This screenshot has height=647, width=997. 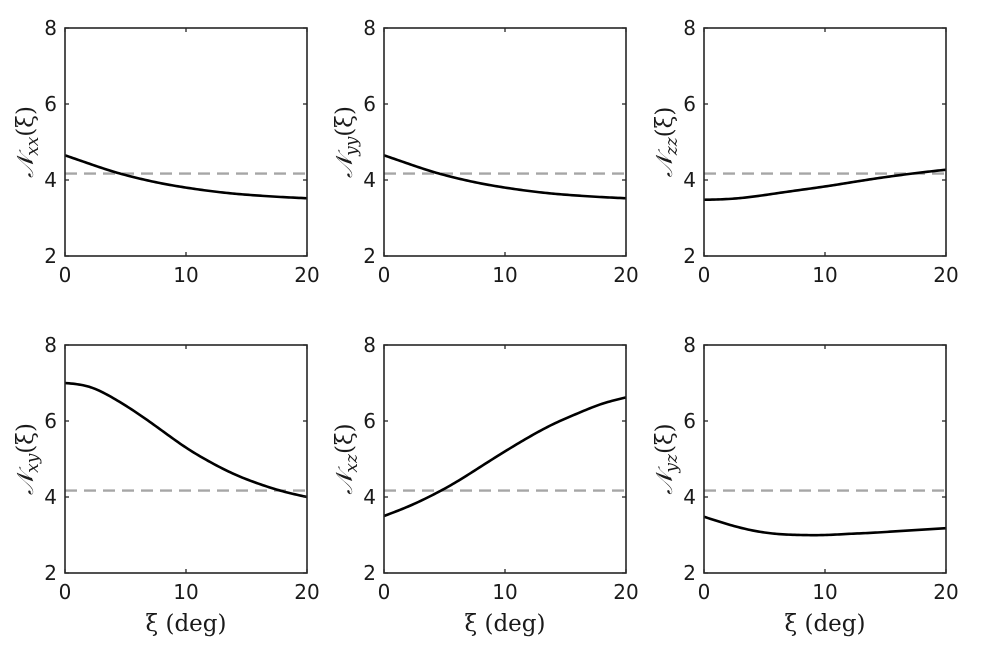 I want to click on subplot-3: 0 10 20 2 4 6 8 𝒩zz(ξ), so click(x=805, y=151).